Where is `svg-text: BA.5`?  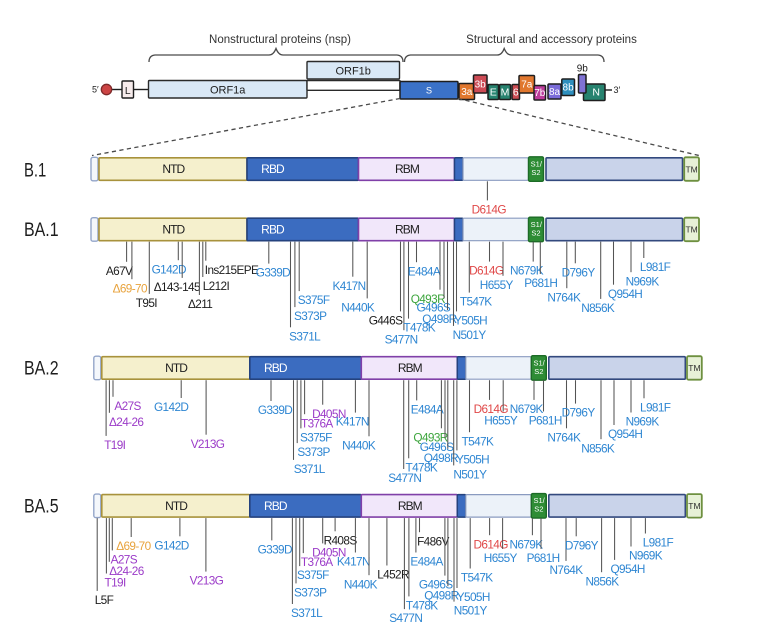
svg-text: BA.5 is located at coordinates (41, 507).